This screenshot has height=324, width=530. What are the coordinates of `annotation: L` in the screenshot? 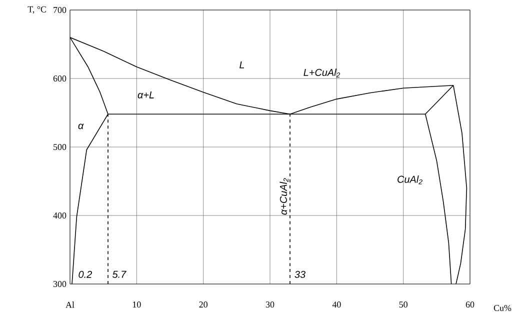 It's located at (242, 64).